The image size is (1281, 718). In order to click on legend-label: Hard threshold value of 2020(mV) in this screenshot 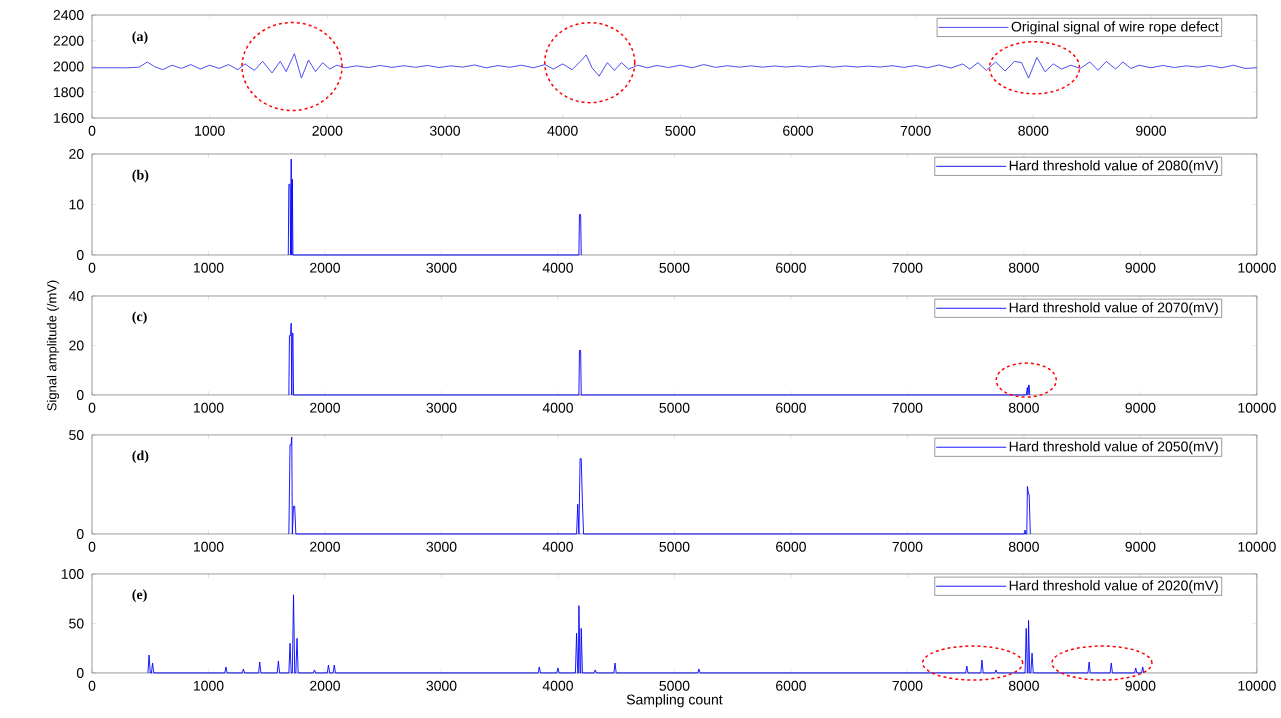, I will do `click(1113, 587)`.